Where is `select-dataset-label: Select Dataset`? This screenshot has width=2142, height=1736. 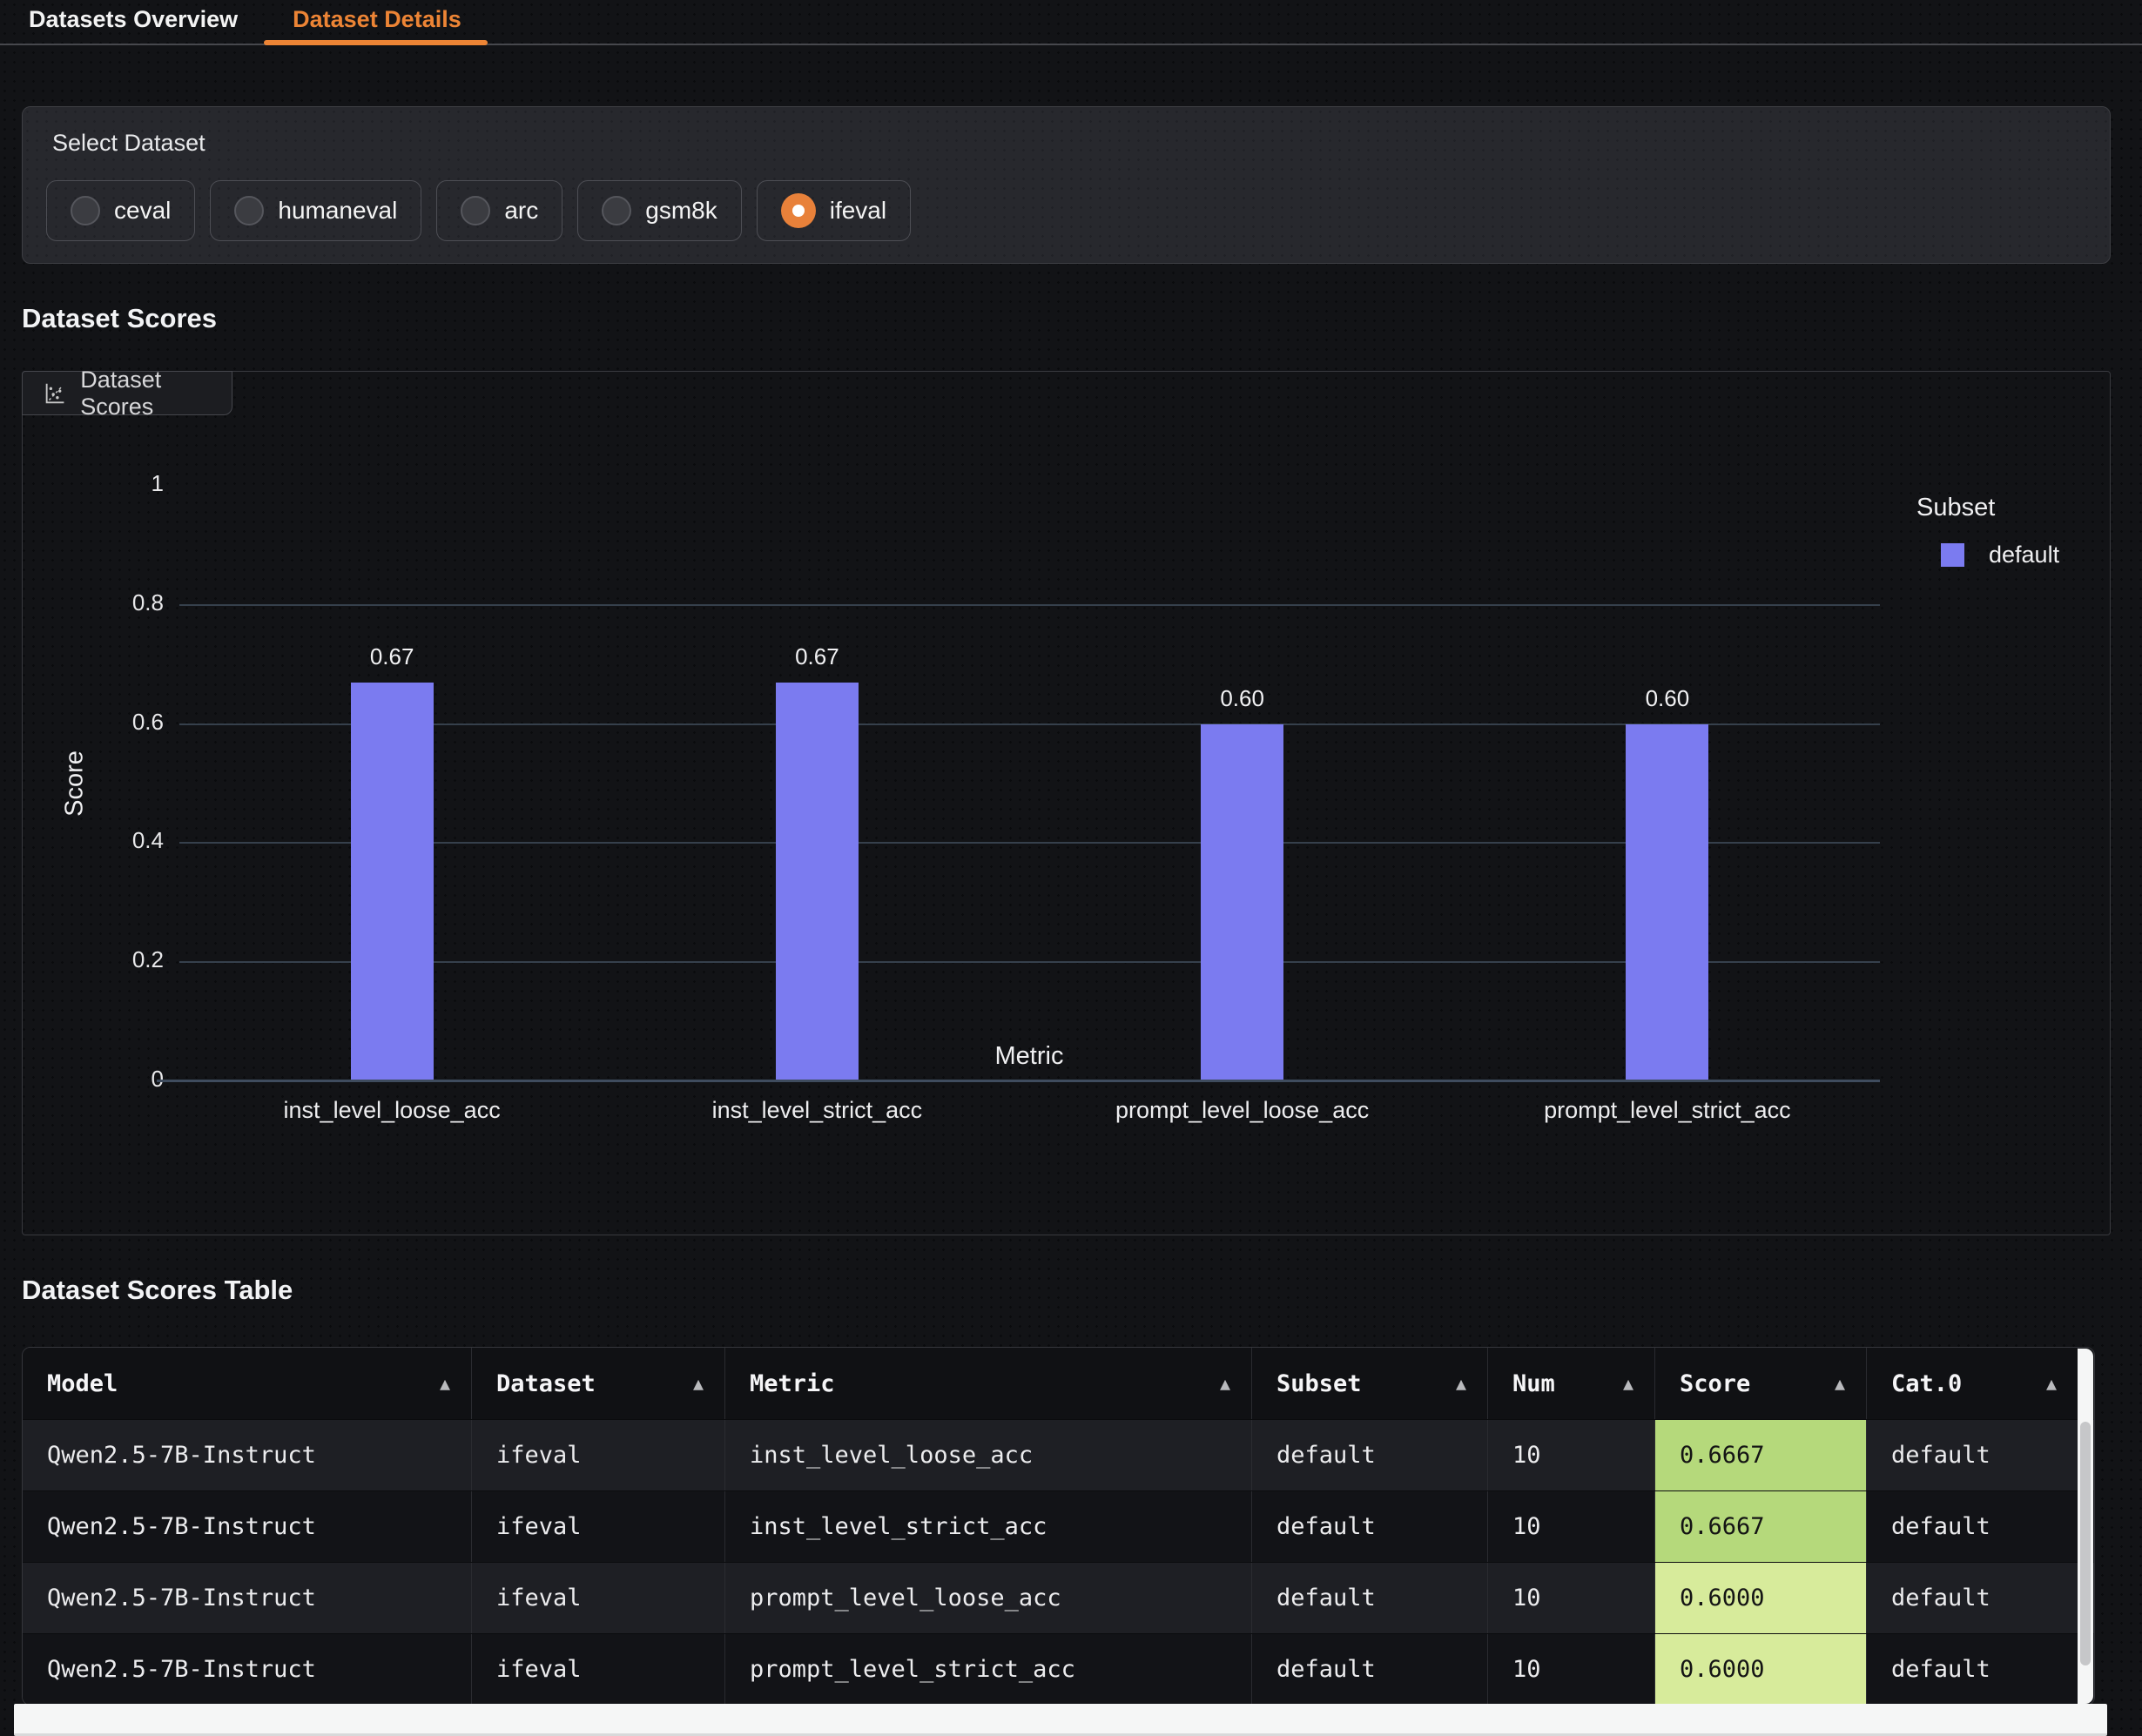
select-dataset-label: Select Dataset is located at coordinates (128, 143).